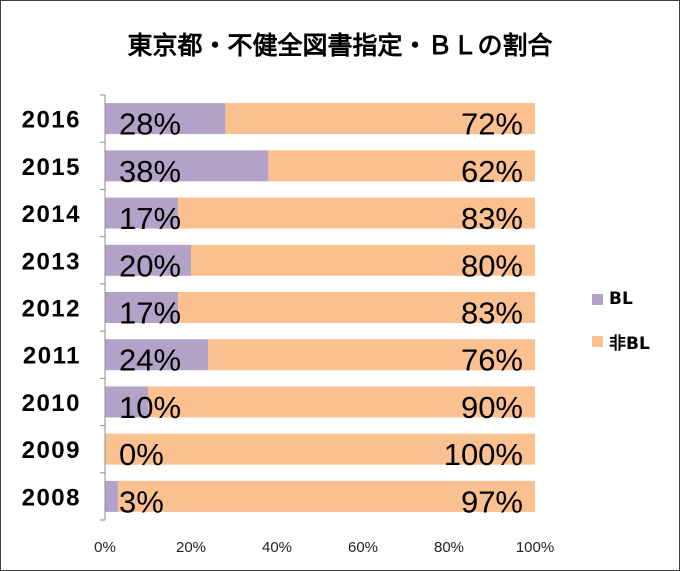  What do you see at coordinates (629, 343) in the screenshot?
I see `legend-label-non-bl: 非BL` at bounding box center [629, 343].